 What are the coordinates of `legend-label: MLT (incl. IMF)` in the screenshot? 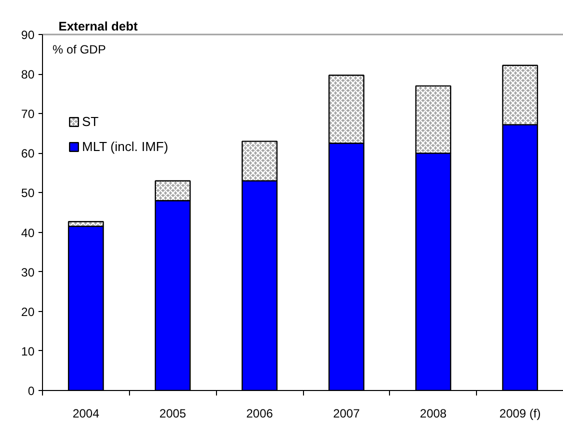 It's located at (125, 146).